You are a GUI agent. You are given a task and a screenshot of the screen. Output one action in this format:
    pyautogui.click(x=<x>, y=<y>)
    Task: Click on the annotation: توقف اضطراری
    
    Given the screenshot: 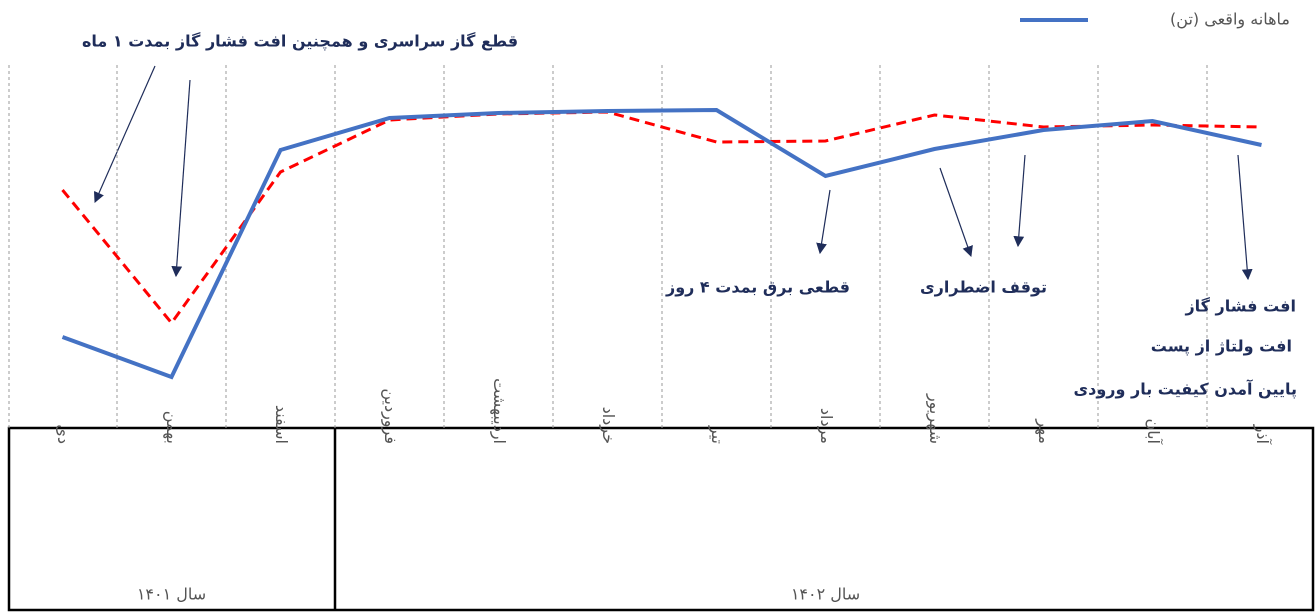 What is the action you would take?
    pyautogui.click(x=983, y=287)
    